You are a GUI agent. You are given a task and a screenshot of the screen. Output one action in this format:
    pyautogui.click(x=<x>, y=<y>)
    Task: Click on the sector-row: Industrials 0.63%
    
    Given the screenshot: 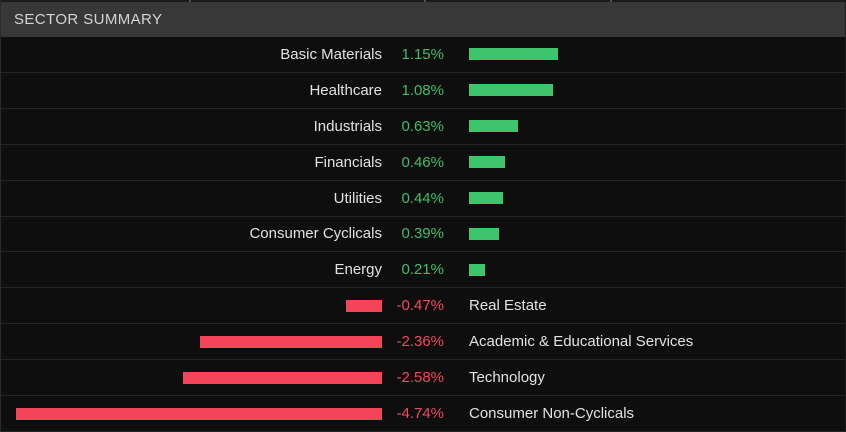 What is the action you would take?
    pyautogui.click(x=423, y=126)
    